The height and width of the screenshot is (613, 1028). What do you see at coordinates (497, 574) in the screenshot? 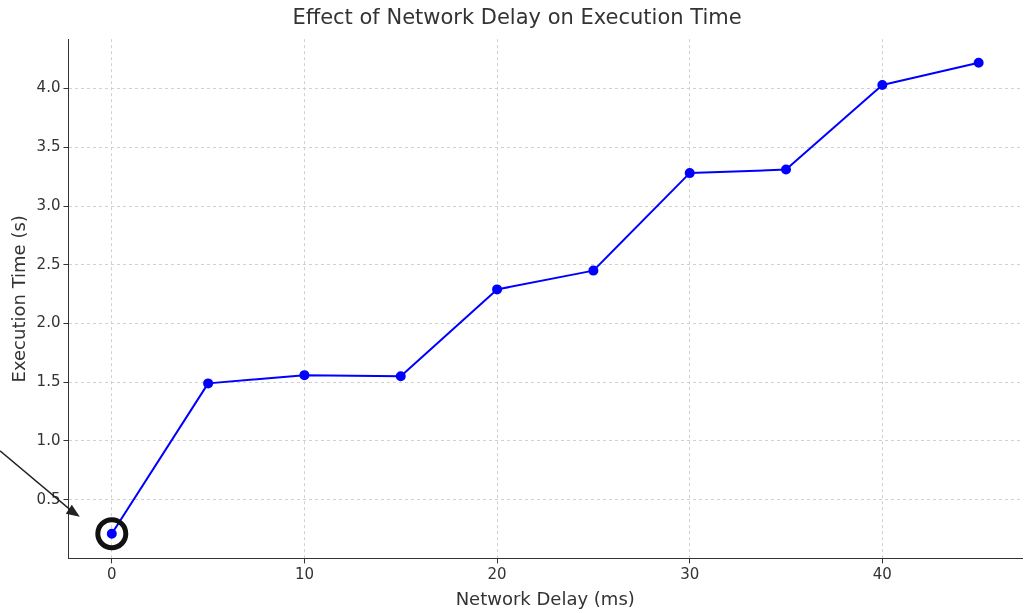
I see `x-tick-label: 20` at bounding box center [497, 574].